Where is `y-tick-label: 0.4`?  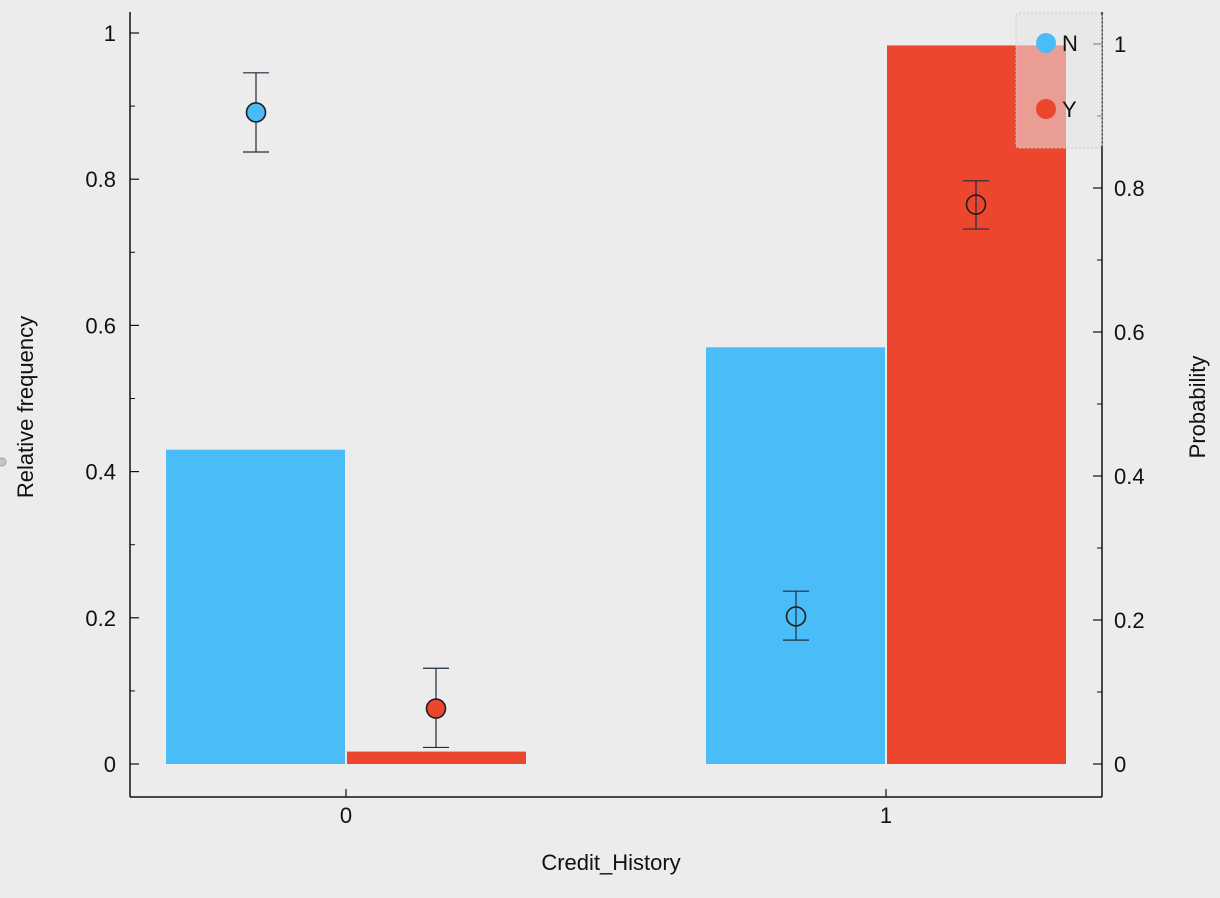 y-tick-label: 0.4 is located at coordinates (100, 472).